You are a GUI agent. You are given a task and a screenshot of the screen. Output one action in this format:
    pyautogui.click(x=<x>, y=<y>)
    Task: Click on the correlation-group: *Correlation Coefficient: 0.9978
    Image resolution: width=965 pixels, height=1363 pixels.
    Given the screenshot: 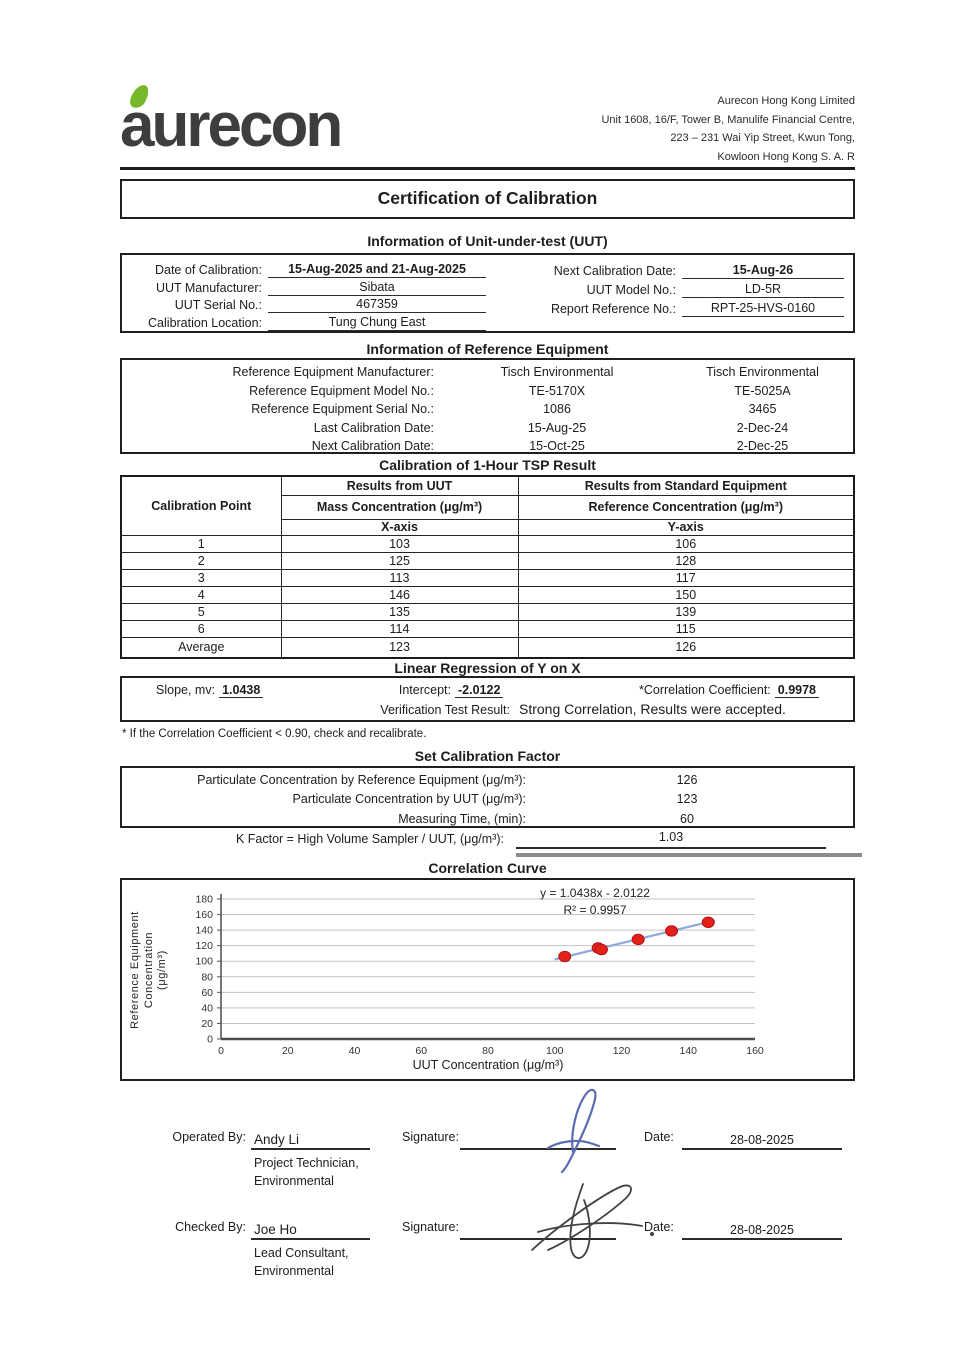 What is the action you would take?
    pyautogui.click(x=728, y=690)
    